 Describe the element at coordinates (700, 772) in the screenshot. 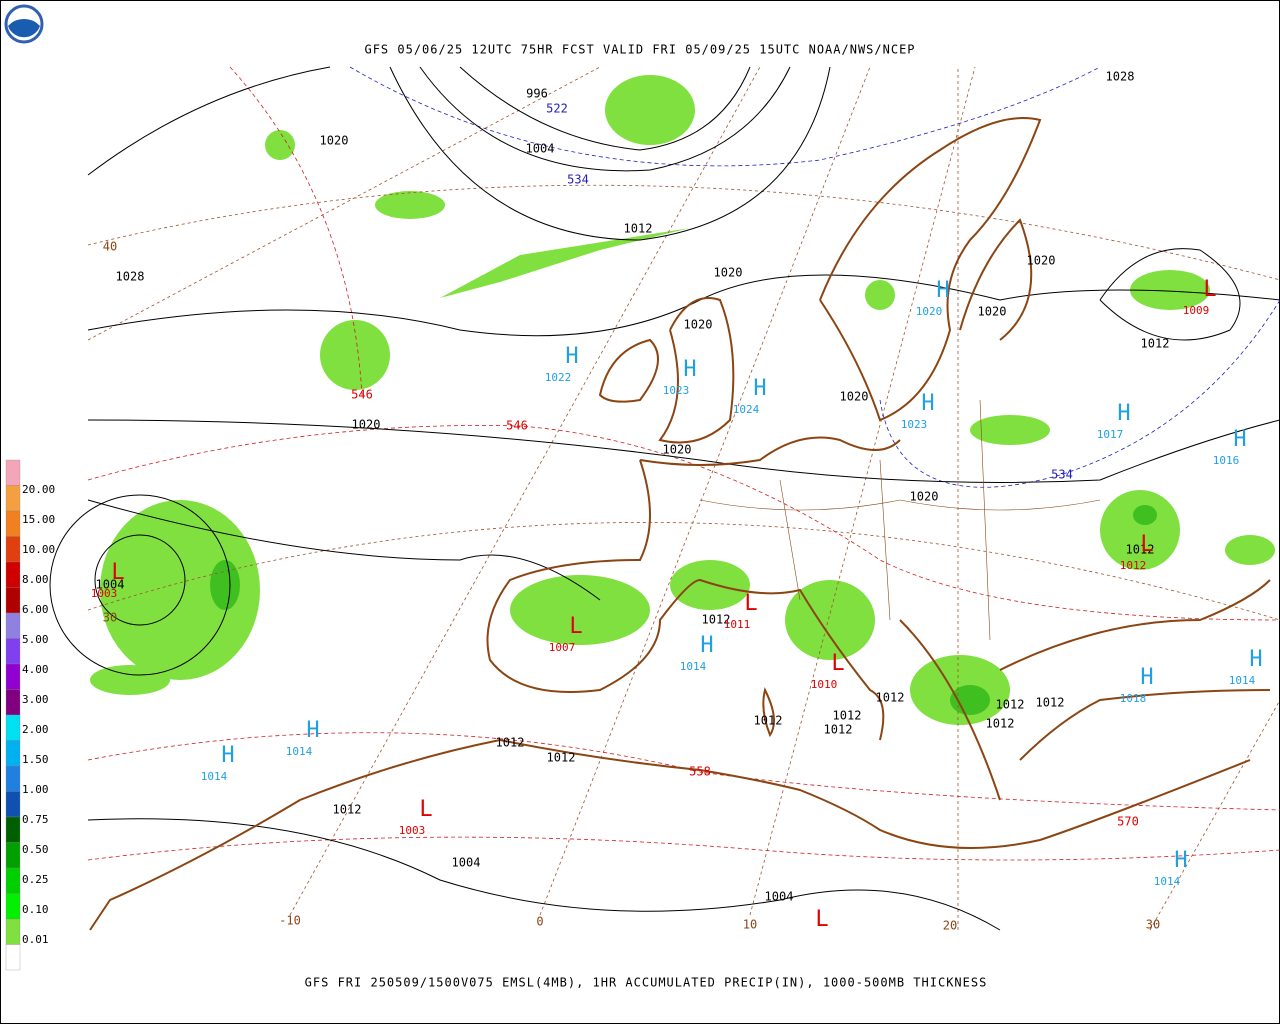

I see `thickness-label: 558` at that location.